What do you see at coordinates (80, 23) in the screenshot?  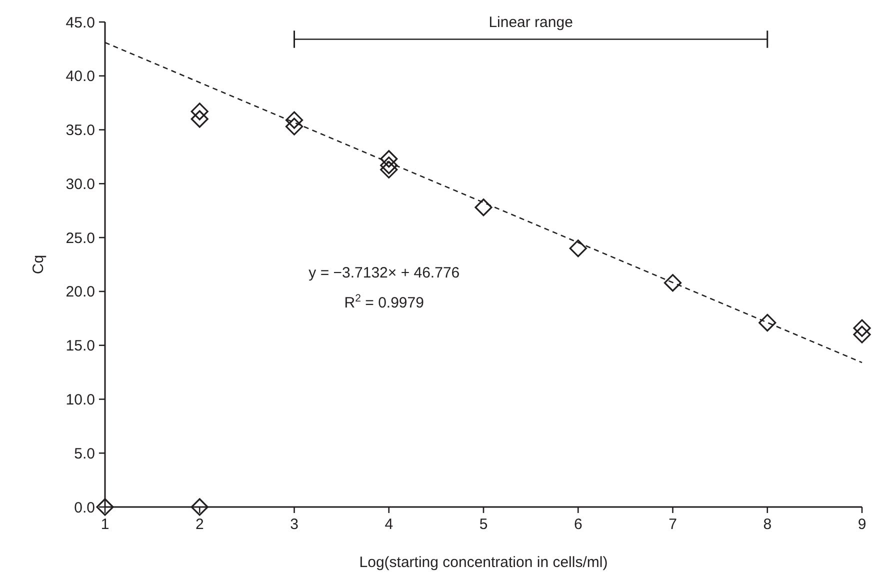 I see `y-tick-label: 45.0` at bounding box center [80, 23].